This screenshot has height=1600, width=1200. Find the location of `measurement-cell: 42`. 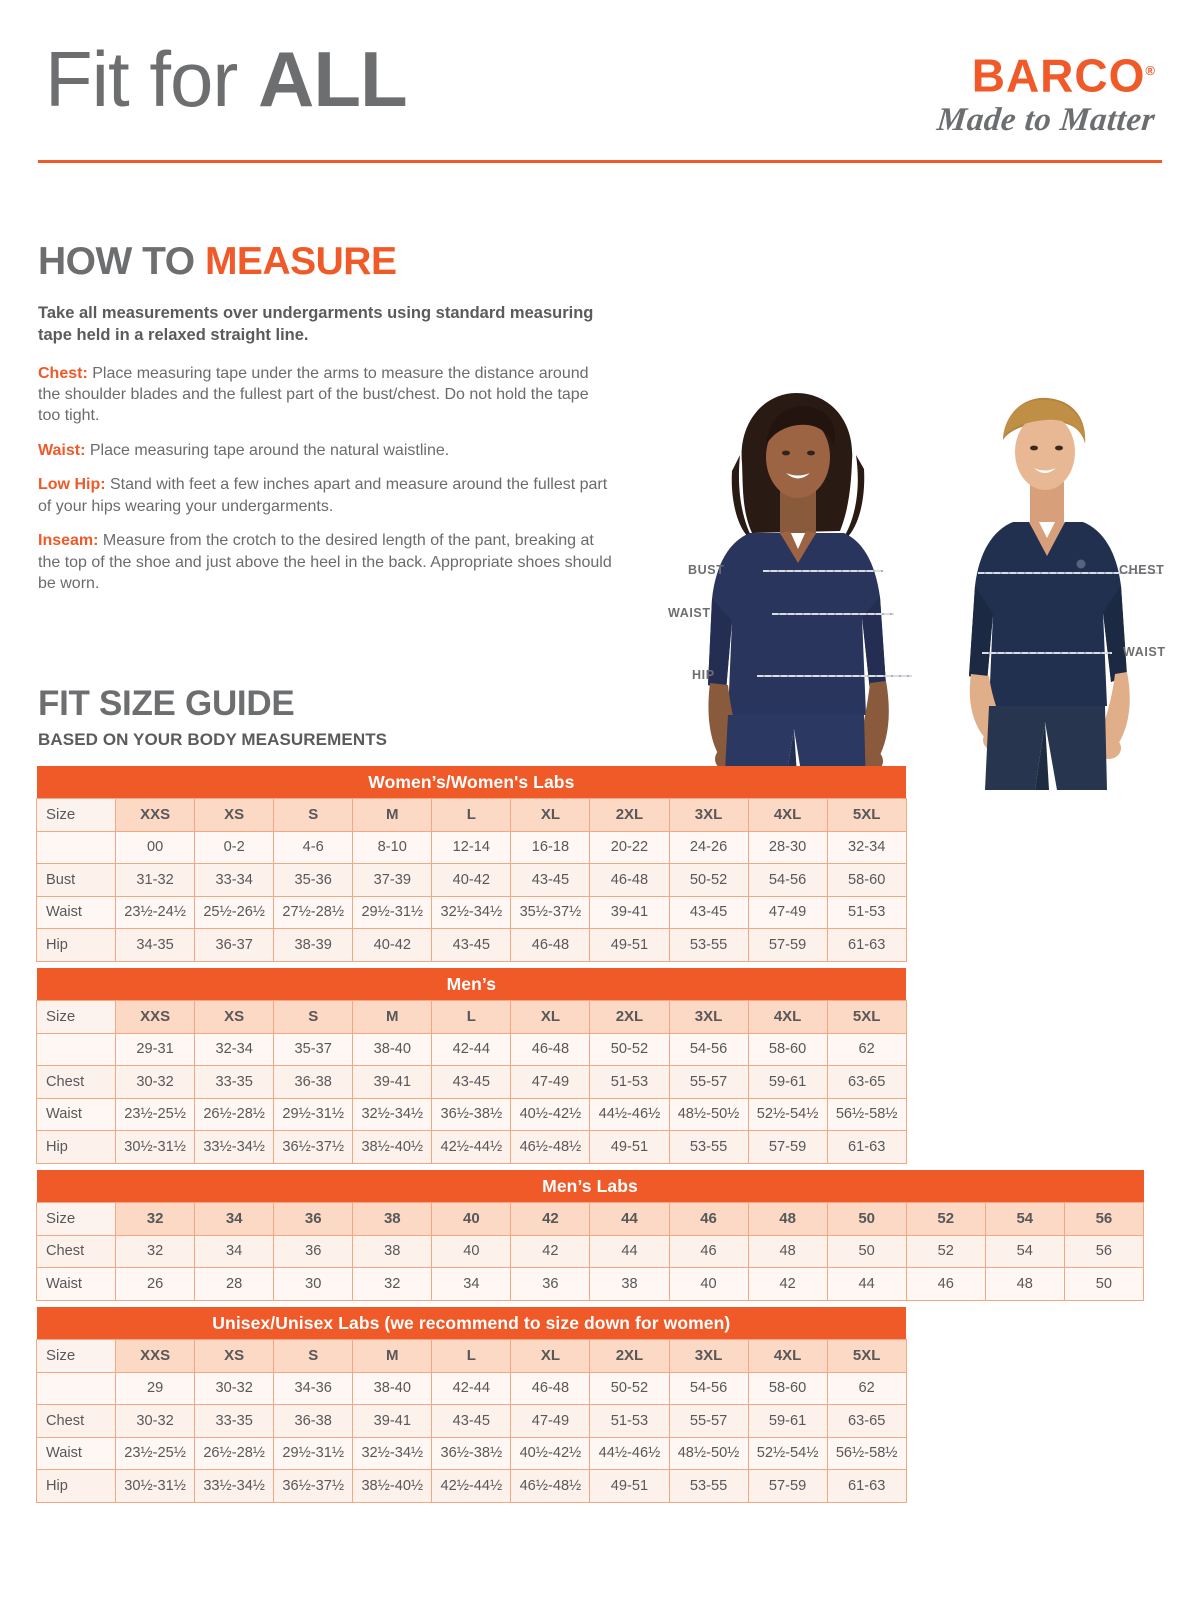

measurement-cell: 42 is located at coordinates (787, 1284).